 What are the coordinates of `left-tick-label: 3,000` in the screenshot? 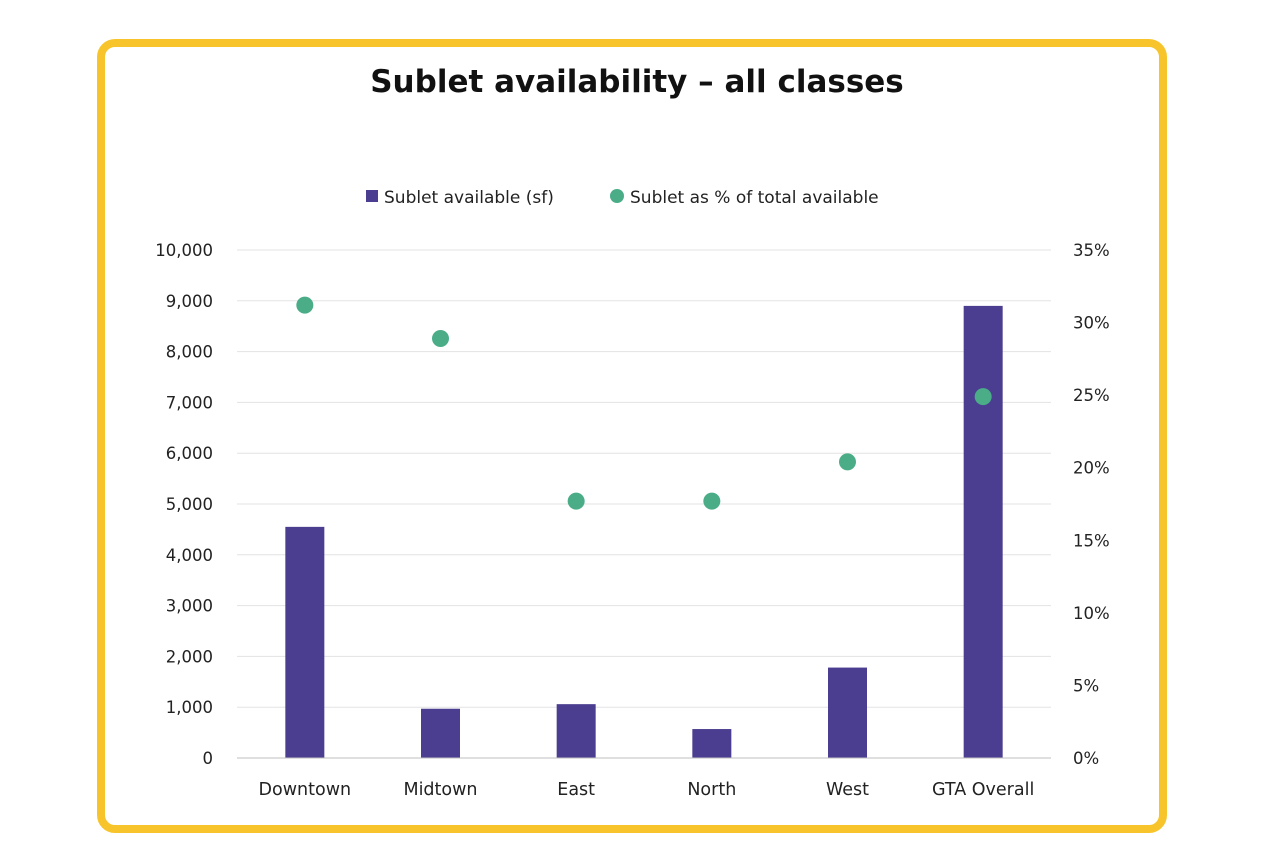 It's located at (189, 606).